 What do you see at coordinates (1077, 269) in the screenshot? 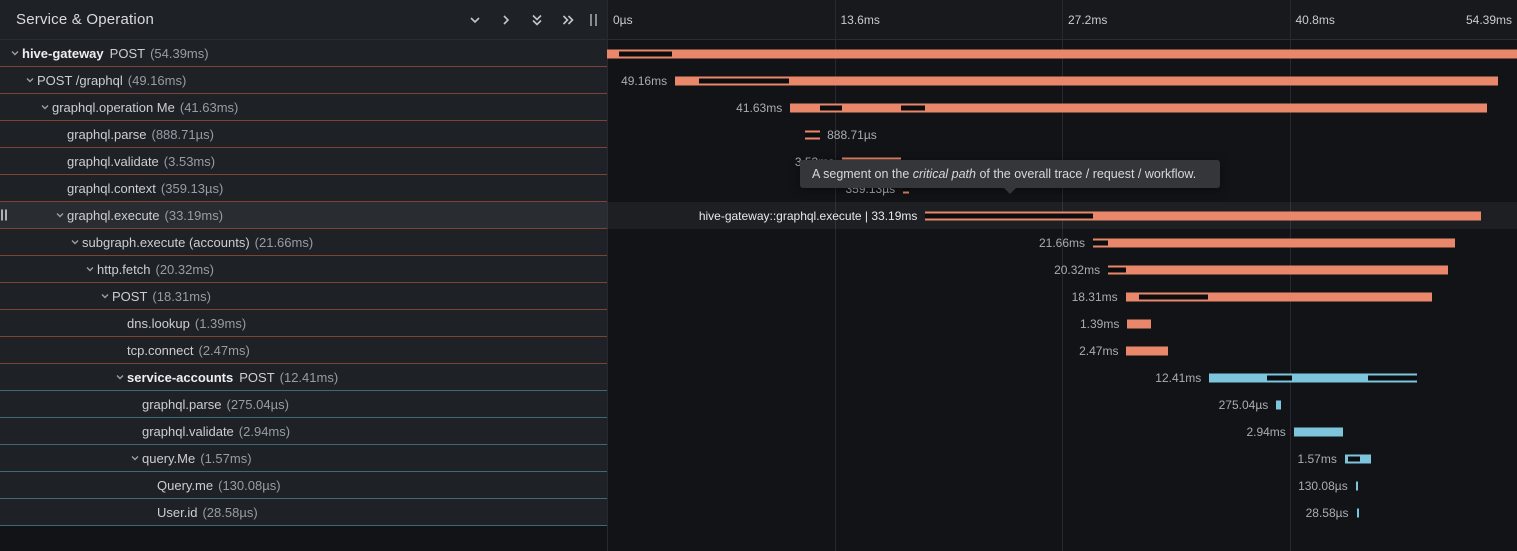
I see `span-duration-label: 20.32ms` at bounding box center [1077, 269].